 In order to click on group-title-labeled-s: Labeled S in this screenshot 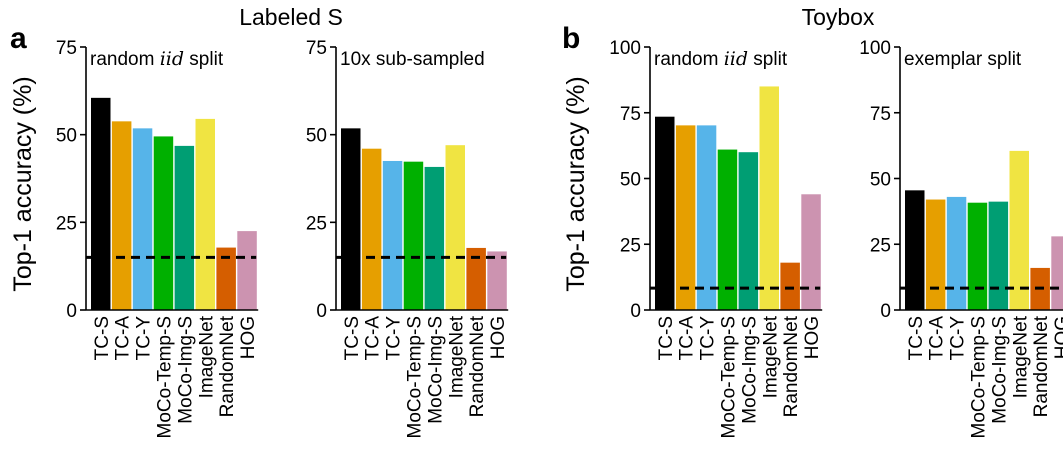, I will do `click(291, 17)`.